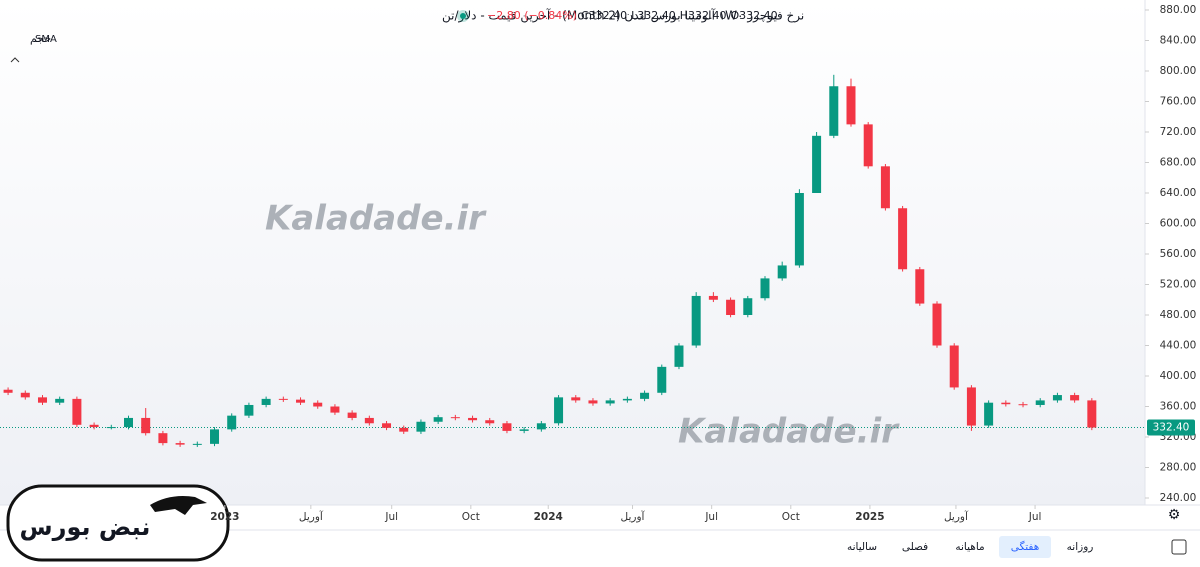  Describe the element at coordinates (1178, 163) in the screenshot. I see `y-tick-label: 680.00` at that location.